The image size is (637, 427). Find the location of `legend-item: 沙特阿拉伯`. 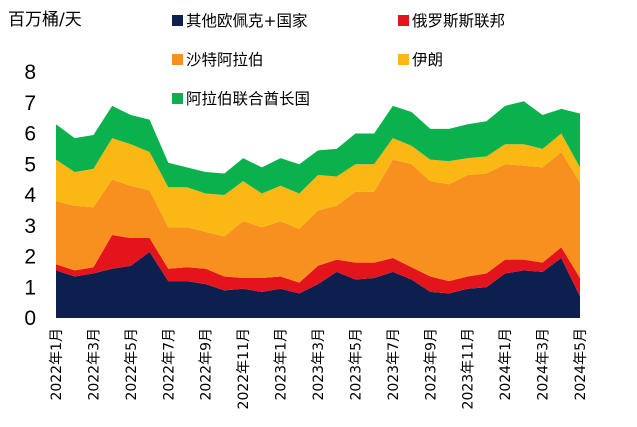

legend-item: 沙特阿拉伯 is located at coordinates (218, 60).